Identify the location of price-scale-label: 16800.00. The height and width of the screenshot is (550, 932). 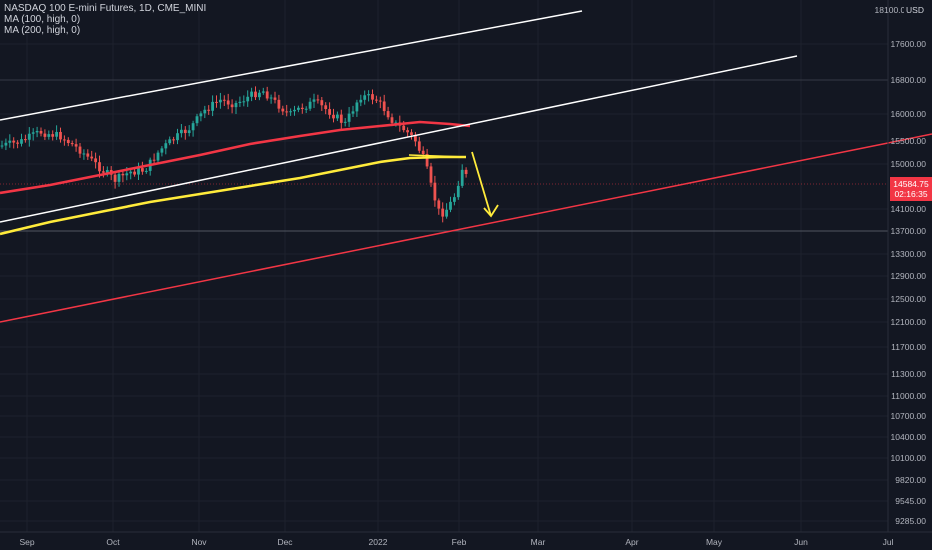
(908, 80).